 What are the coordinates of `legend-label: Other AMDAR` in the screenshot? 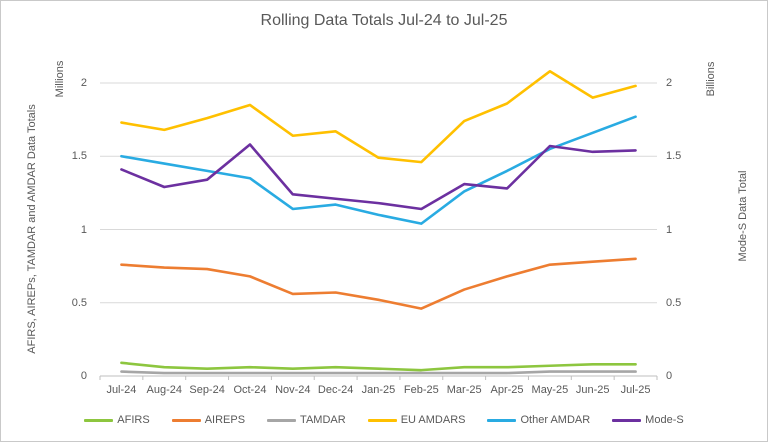 It's located at (555, 420).